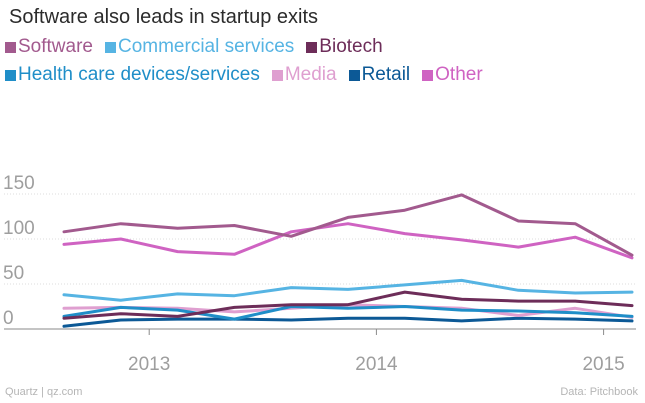 The width and height of the screenshot is (645, 403). I want to click on legend-swatch-biotech, so click(312, 47).